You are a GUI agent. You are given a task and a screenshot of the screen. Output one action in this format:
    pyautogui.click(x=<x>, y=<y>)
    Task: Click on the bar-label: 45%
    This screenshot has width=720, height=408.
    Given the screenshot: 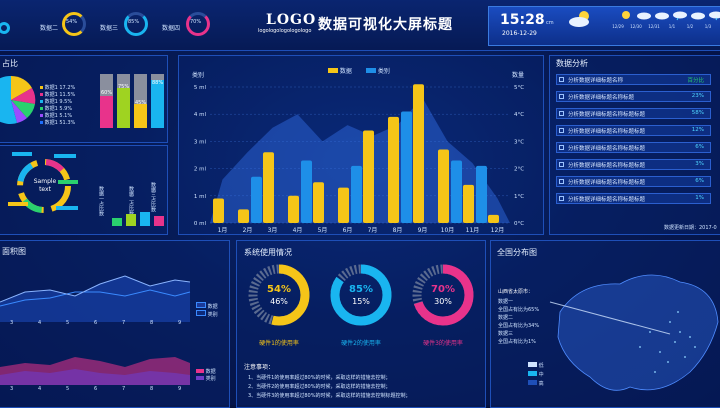 What is the action you would take?
    pyautogui.click(x=141, y=103)
    